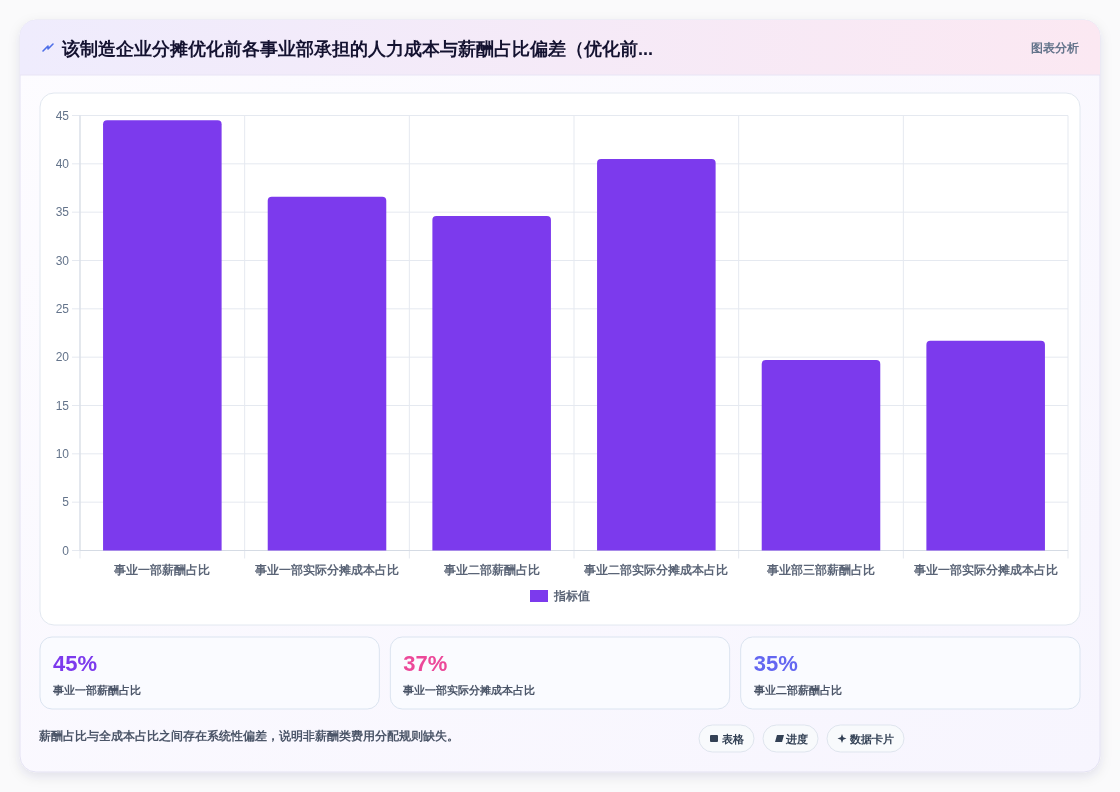 The height and width of the screenshot is (792, 1120). What do you see at coordinates (249, 735) in the screenshot?
I see `note: 薪酬占比与全成本占比之间存在系统性偏差，说明非薪酬类费用分配规则缺失。` at bounding box center [249, 735].